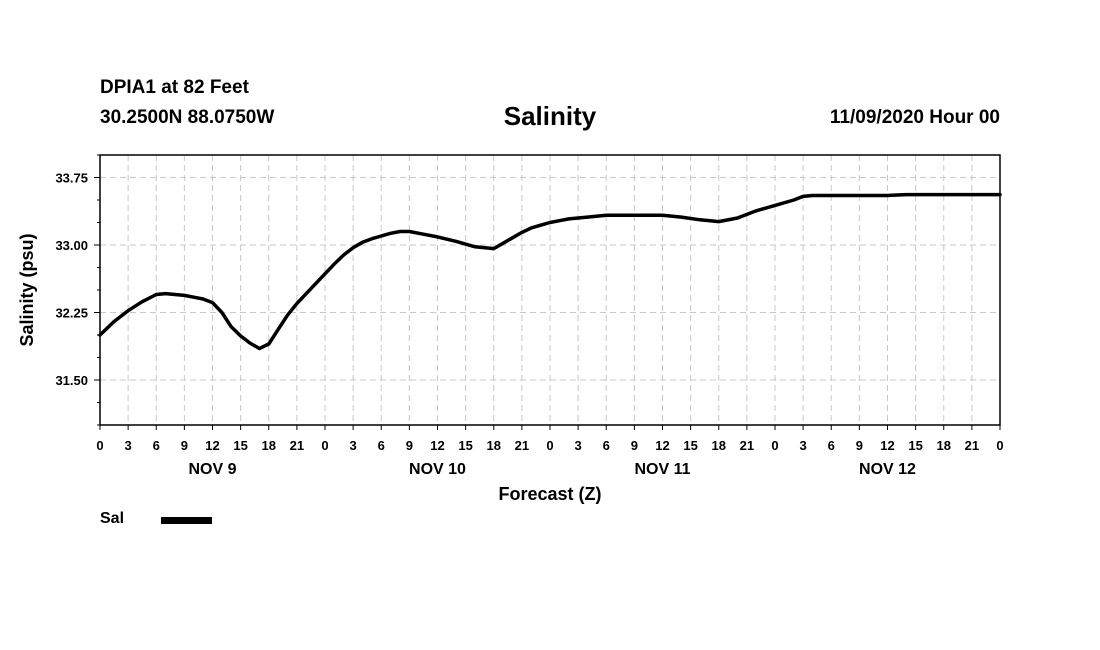  I want to click on day-label: NOV 12, so click(887, 469).